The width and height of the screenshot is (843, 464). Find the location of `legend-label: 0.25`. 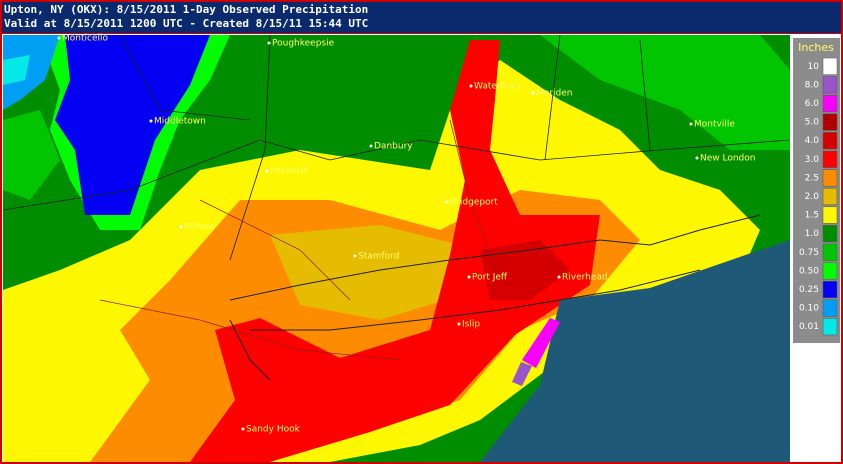

legend-label: 0.25 is located at coordinates (809, 290).